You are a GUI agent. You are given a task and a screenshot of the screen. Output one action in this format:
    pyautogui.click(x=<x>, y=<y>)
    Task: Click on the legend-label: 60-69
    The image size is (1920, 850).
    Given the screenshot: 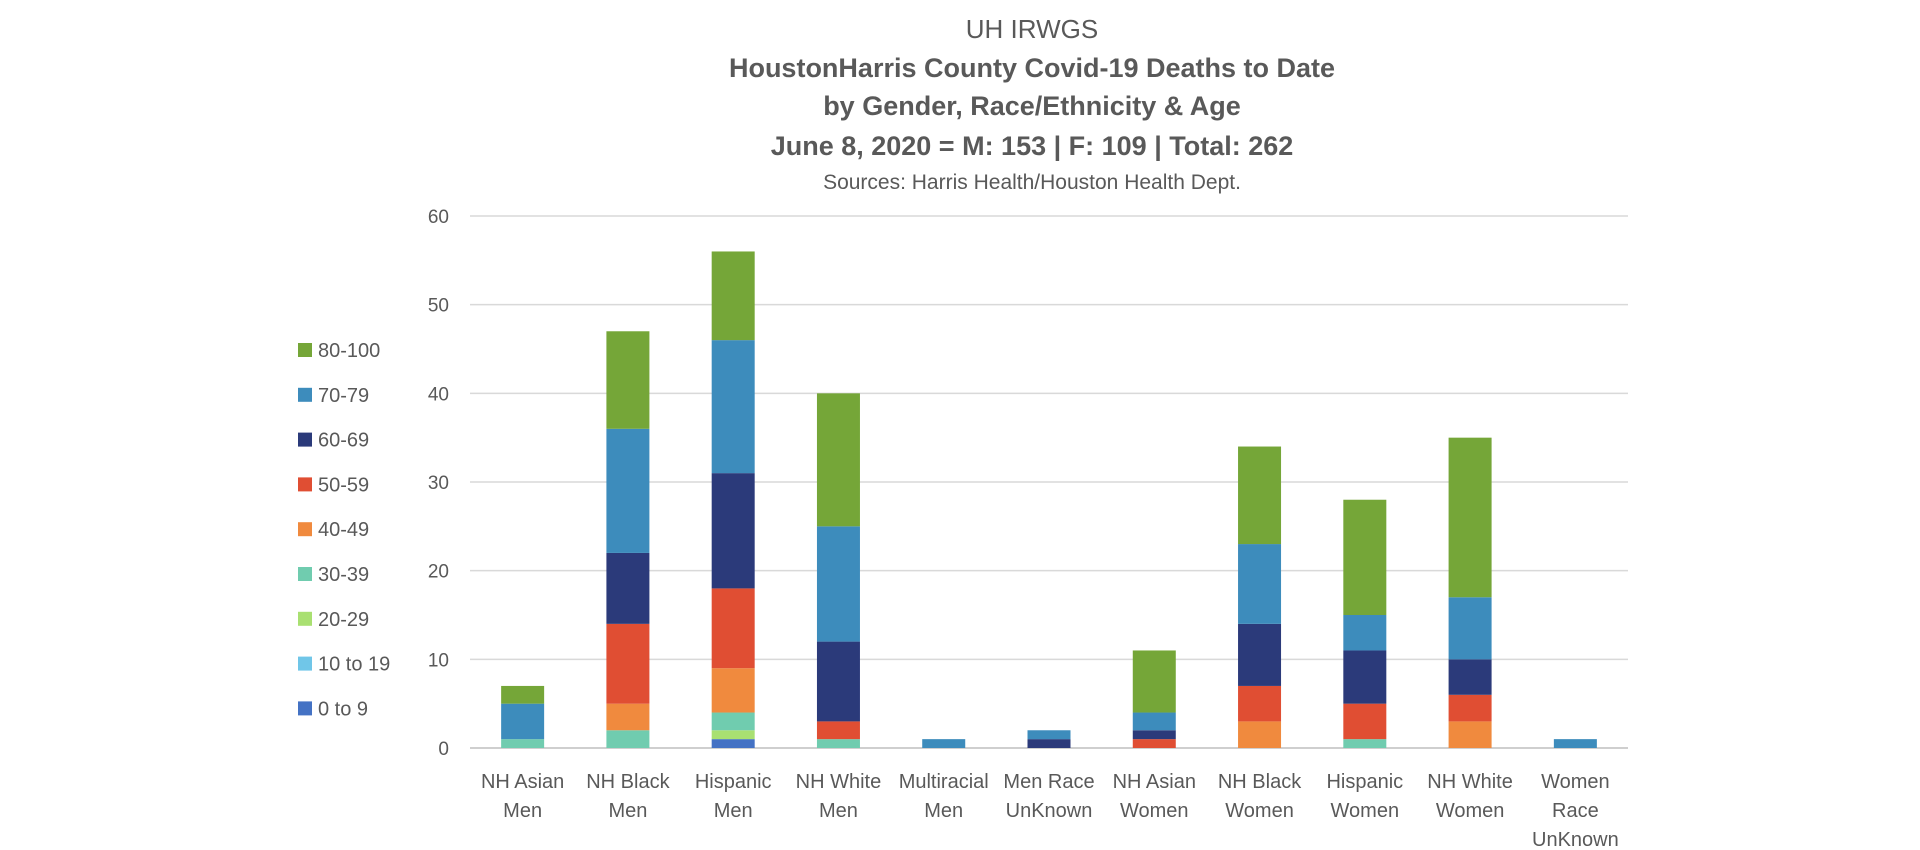 What is the action you would take?
    pyautogui.click(x=343, y=441)
    